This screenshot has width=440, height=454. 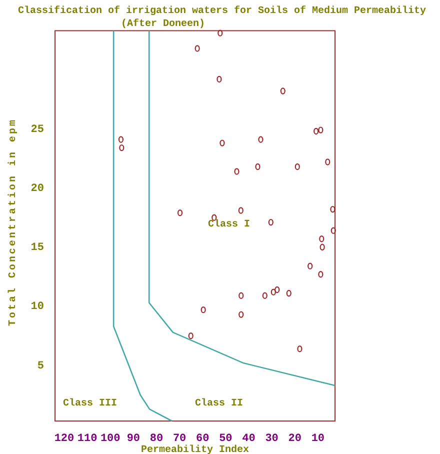 I want to click on x-tick-label: 30, so click(x=271, y=439).